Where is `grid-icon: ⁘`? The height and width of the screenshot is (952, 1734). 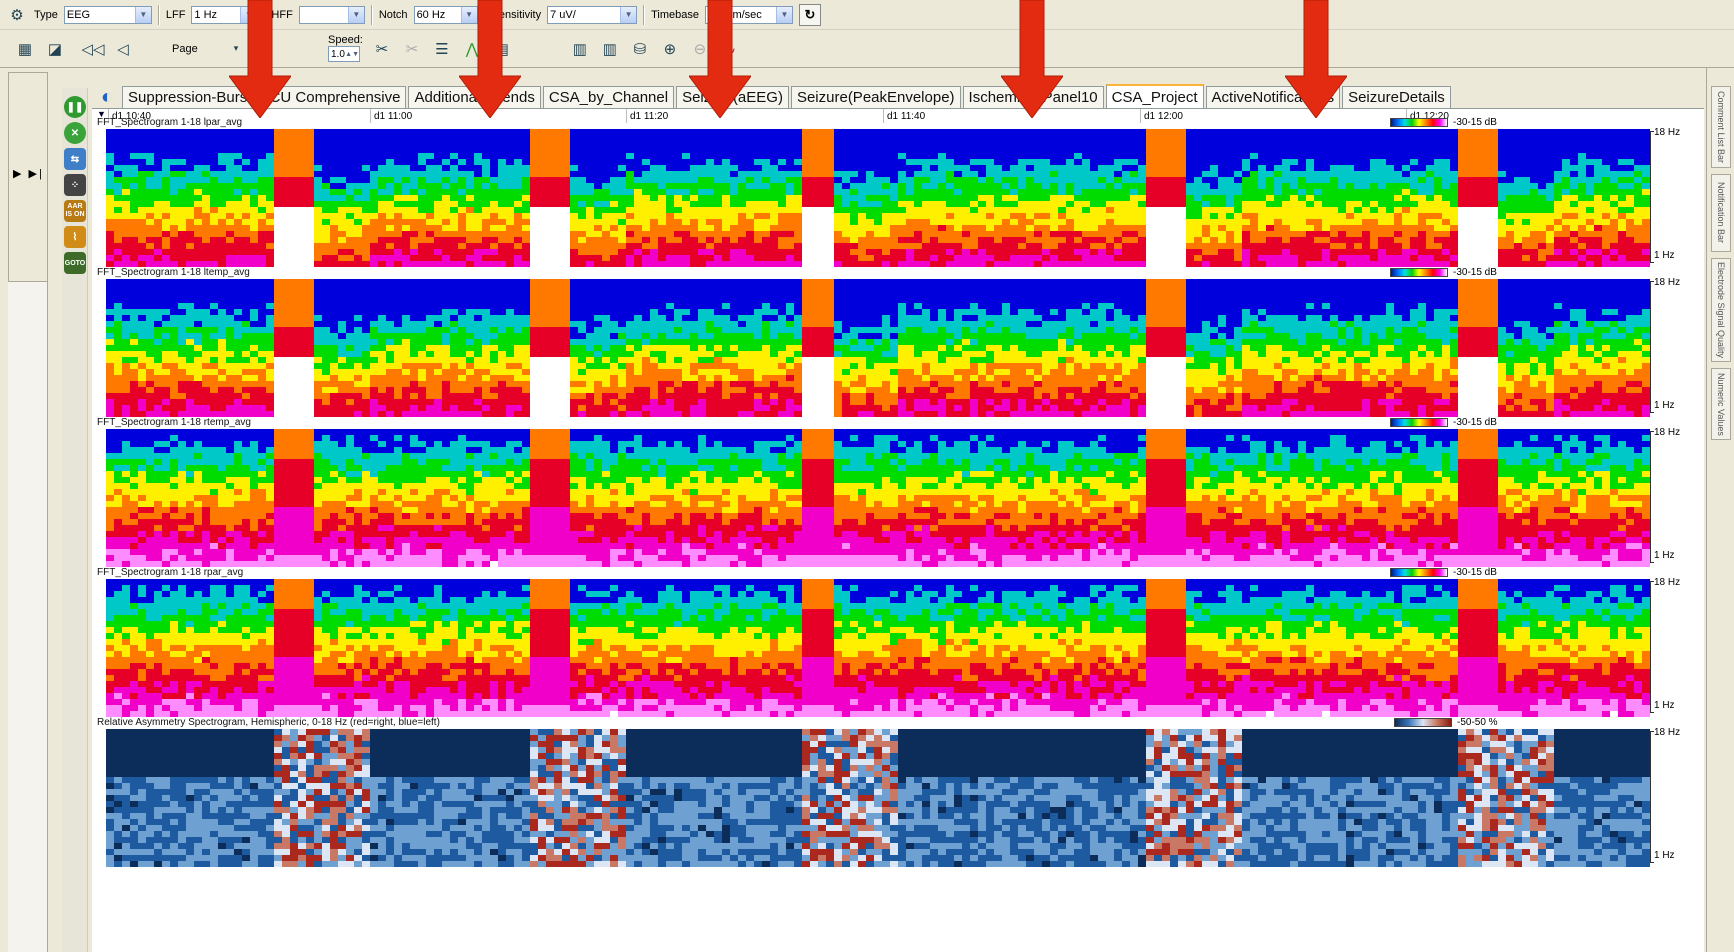
grid-icon: ⁘ is located at coordinates (75, 185).